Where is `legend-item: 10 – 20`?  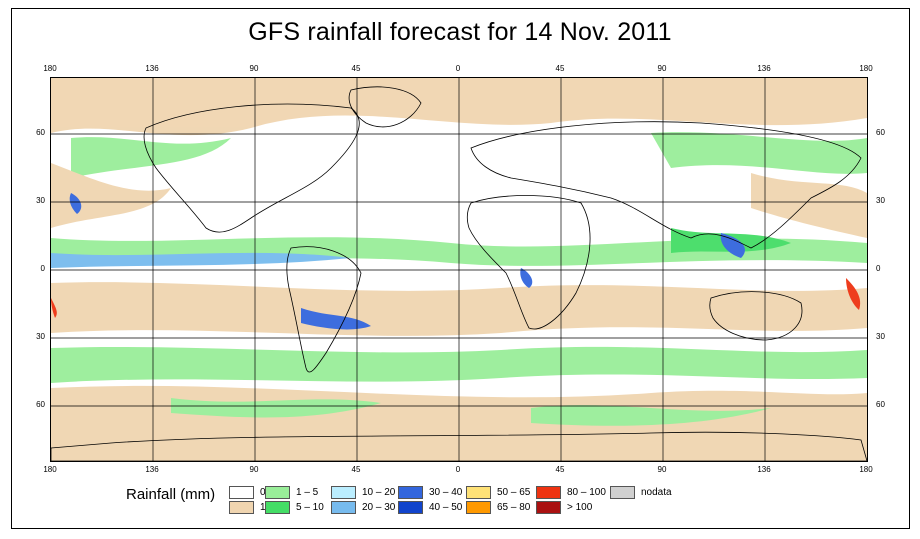
legend-item: 10 – 20 is located at coordinates (363, 492).